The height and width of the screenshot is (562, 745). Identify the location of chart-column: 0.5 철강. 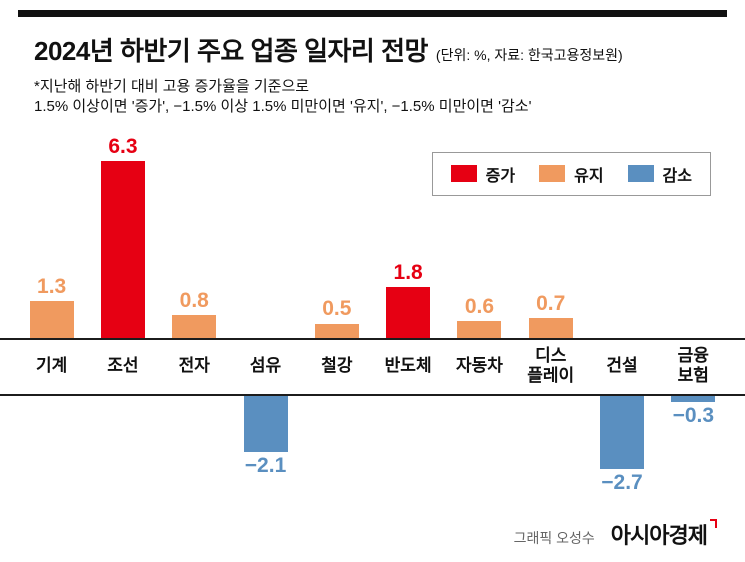
(336, 322).